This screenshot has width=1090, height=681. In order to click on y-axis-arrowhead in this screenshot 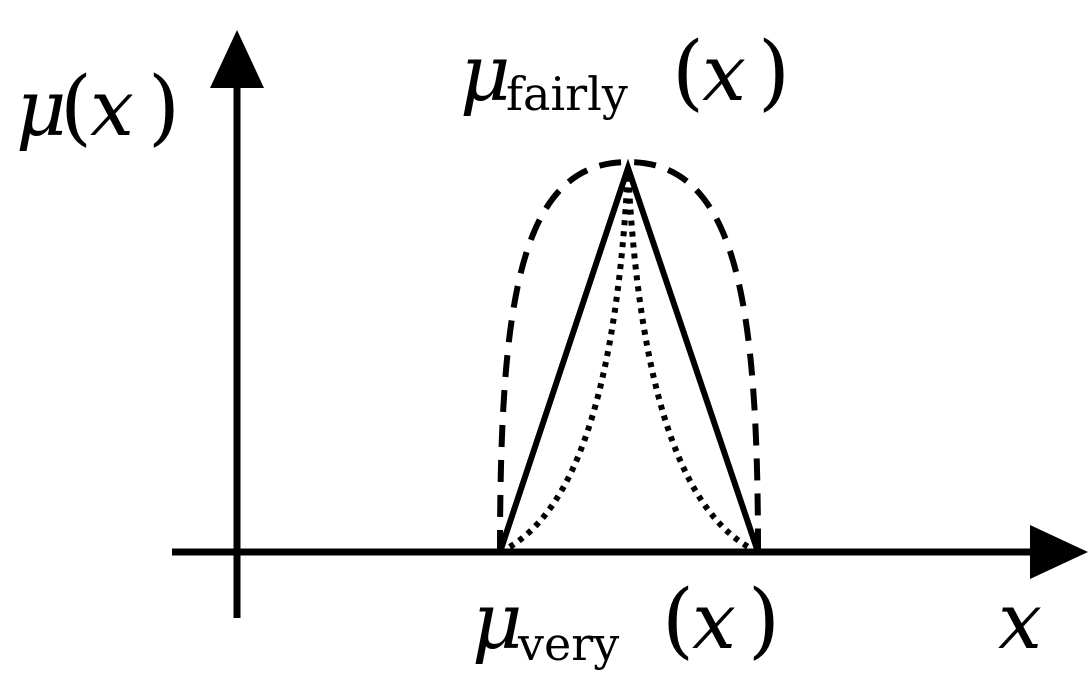, I will do `click(237, 59)`.